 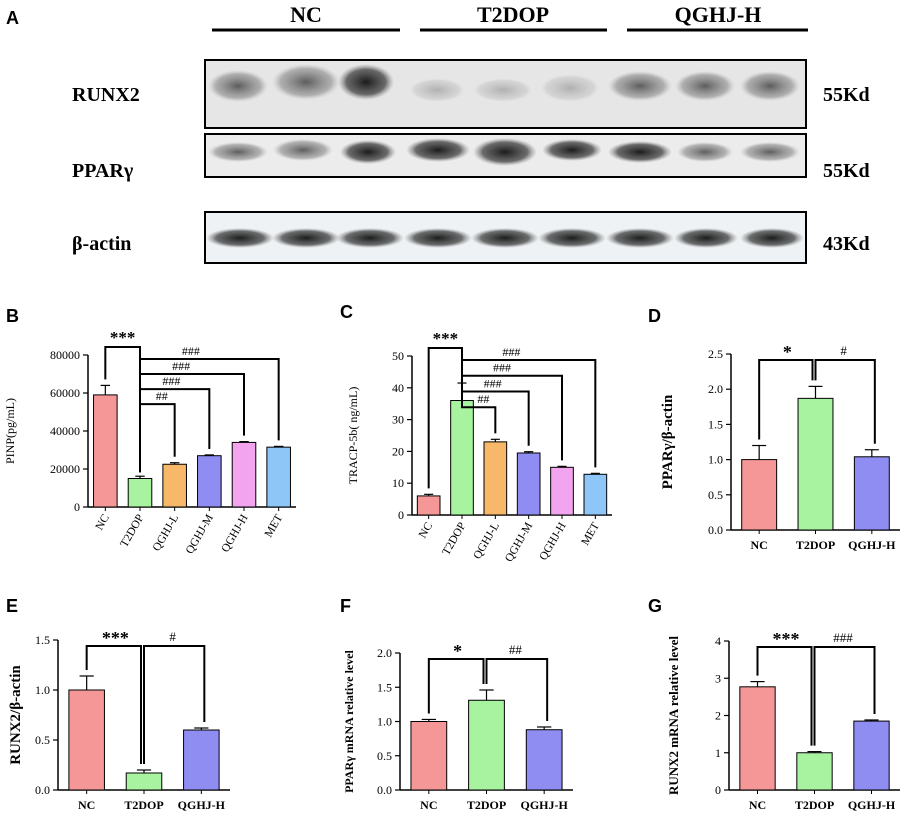 I want to click on y-tick-label: 30, so click(x=398, y=420).